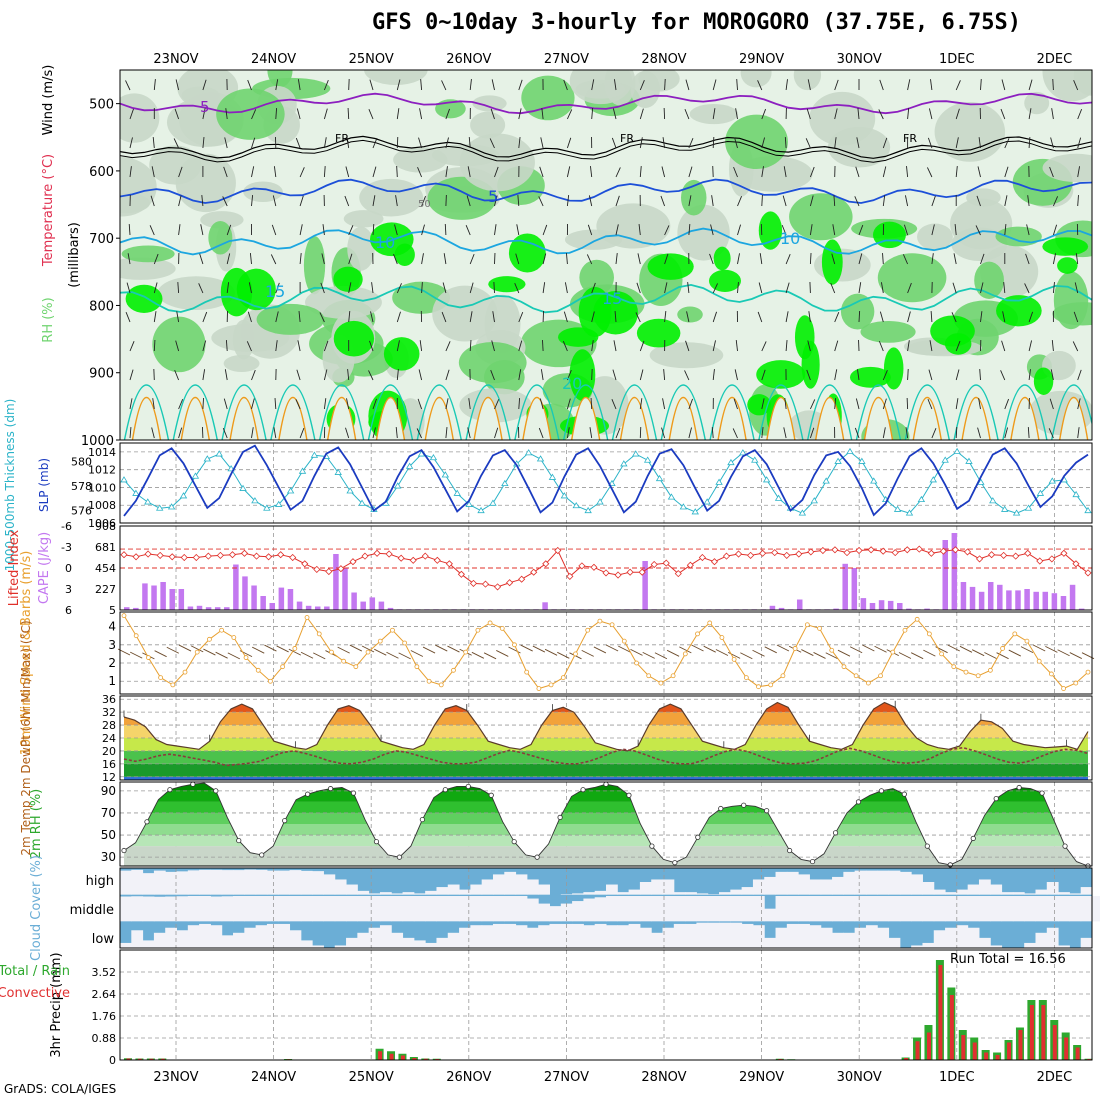 This screenshot has width=1100, height=1100. What do you see at coordinates (104, 1038) in the screenshot?
I see `ytick-label: 0.88` at bounding box center [104, 1038].